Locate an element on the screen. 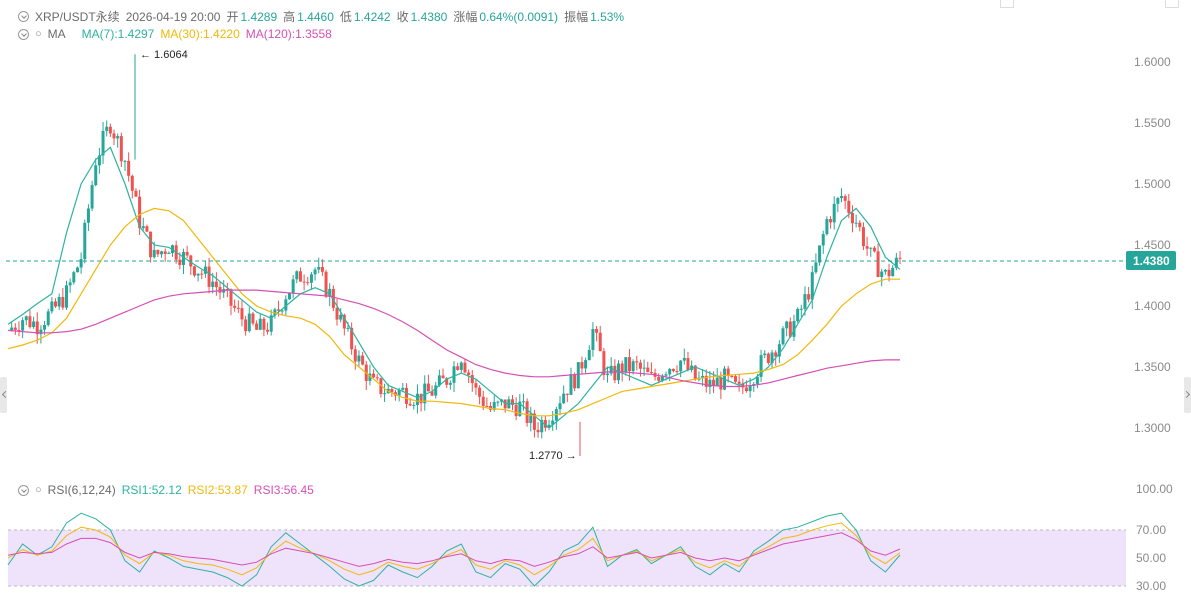 The width and height of the screenshot is (1191, 616). ma-collapse-chevron-icon is located at coordinates (23, 34).